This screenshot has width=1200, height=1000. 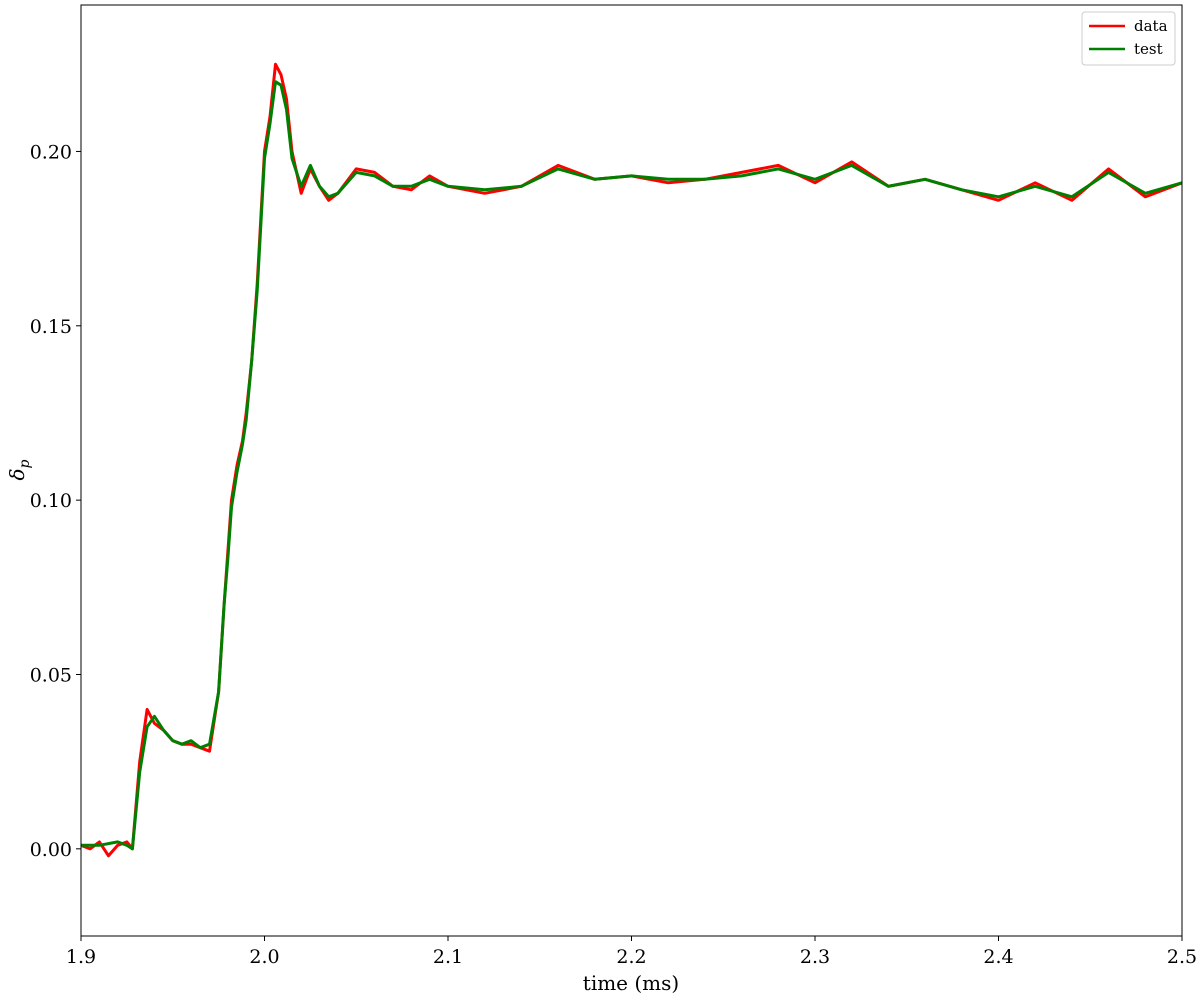 I want to click on x-tick-label: 2.0, so click(x=264, y=957).